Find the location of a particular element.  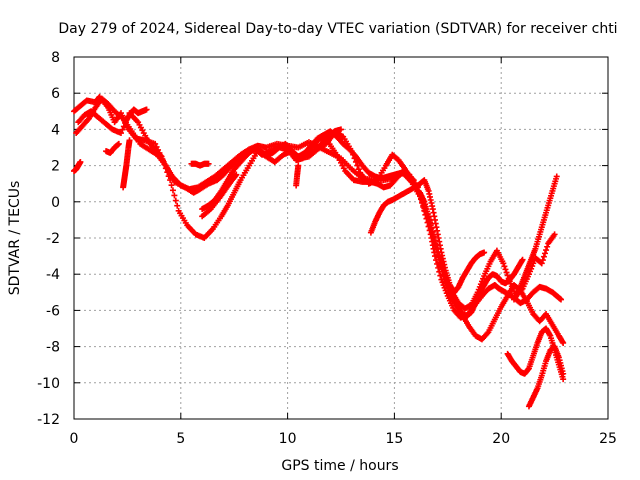

y-tick-label: 4 is located at coordinates (55, 130).